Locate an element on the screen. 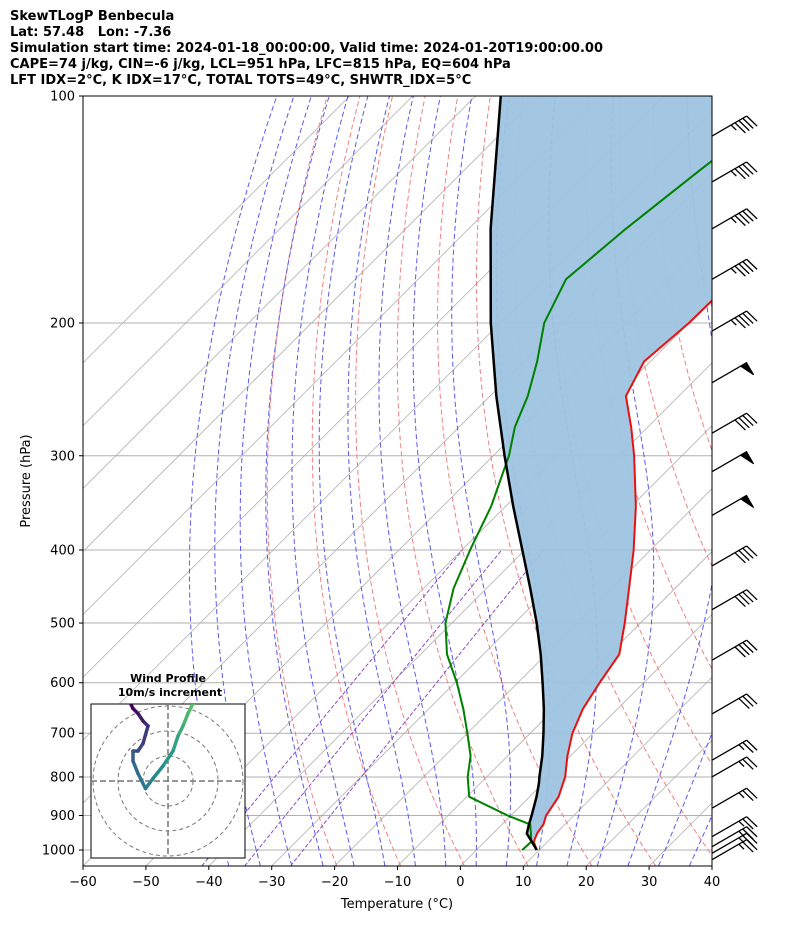  x-tick-label: 30 is located at coordinates (649, 882).